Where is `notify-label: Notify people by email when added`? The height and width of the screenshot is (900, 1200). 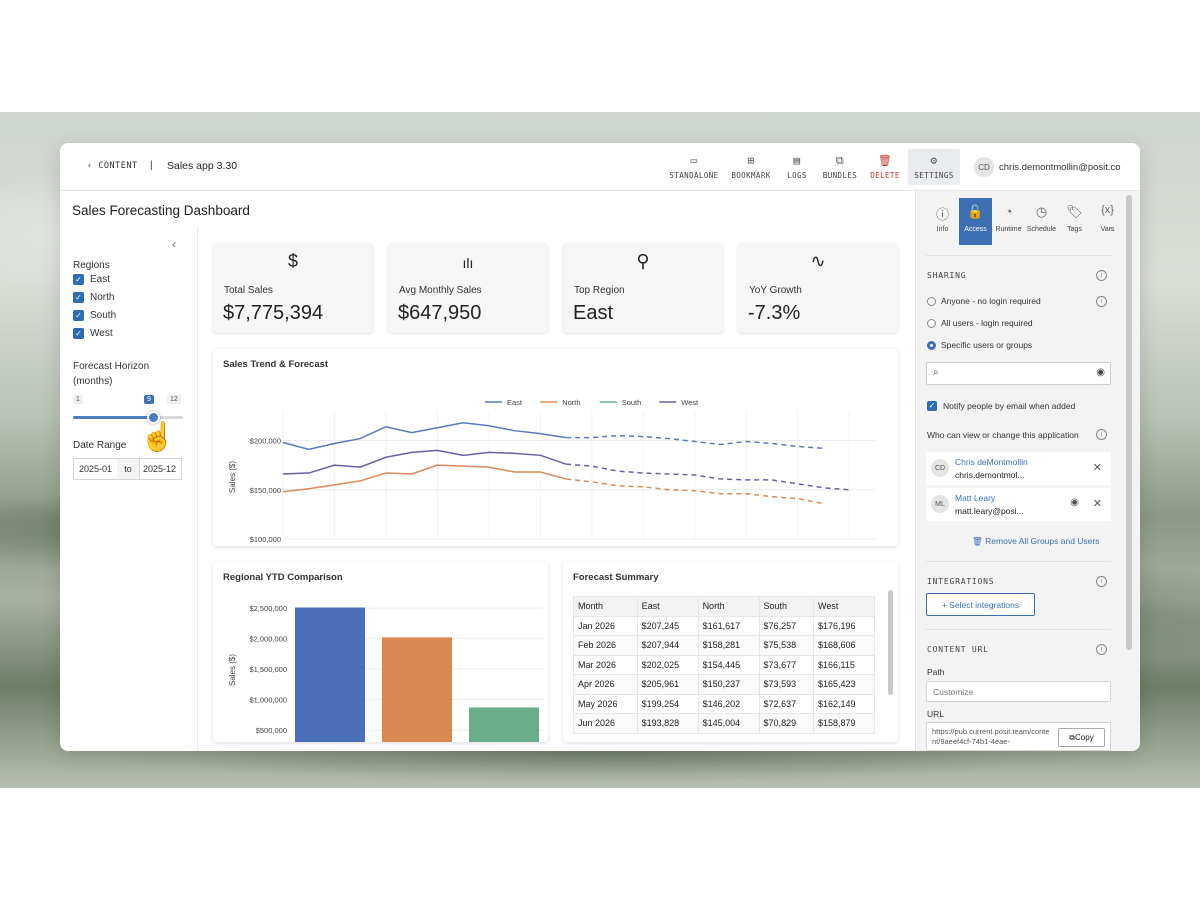 notify-label: Notify people by email when added is located at coordinates (1009, 406).